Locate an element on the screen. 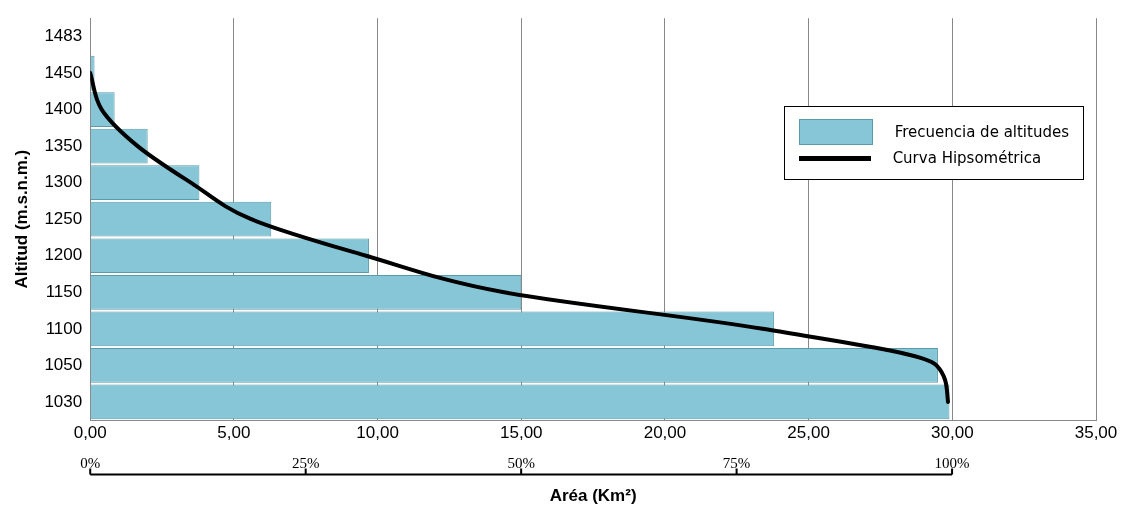  y-tick-label: 1050 is located at coordinates (63, 365).